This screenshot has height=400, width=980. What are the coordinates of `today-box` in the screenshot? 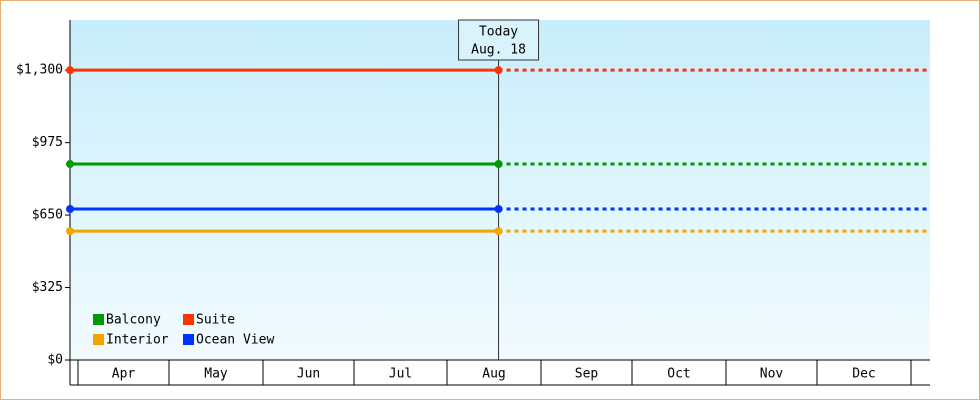 It's located at (499, 40).